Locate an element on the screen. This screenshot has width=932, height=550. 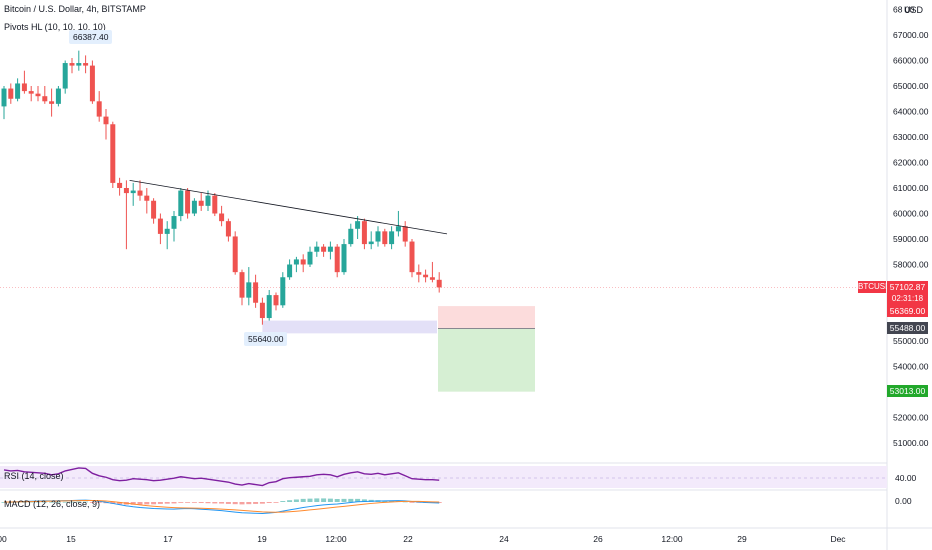
order-block-zone is located at coordinates (349, 327).